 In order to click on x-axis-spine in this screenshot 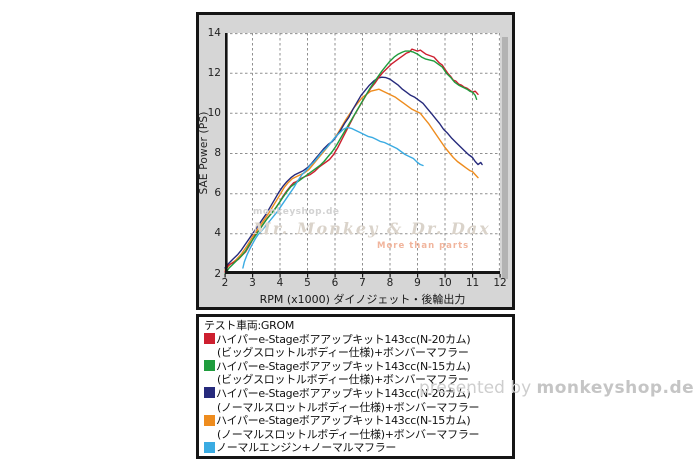, I will do `click(362, 272)`.